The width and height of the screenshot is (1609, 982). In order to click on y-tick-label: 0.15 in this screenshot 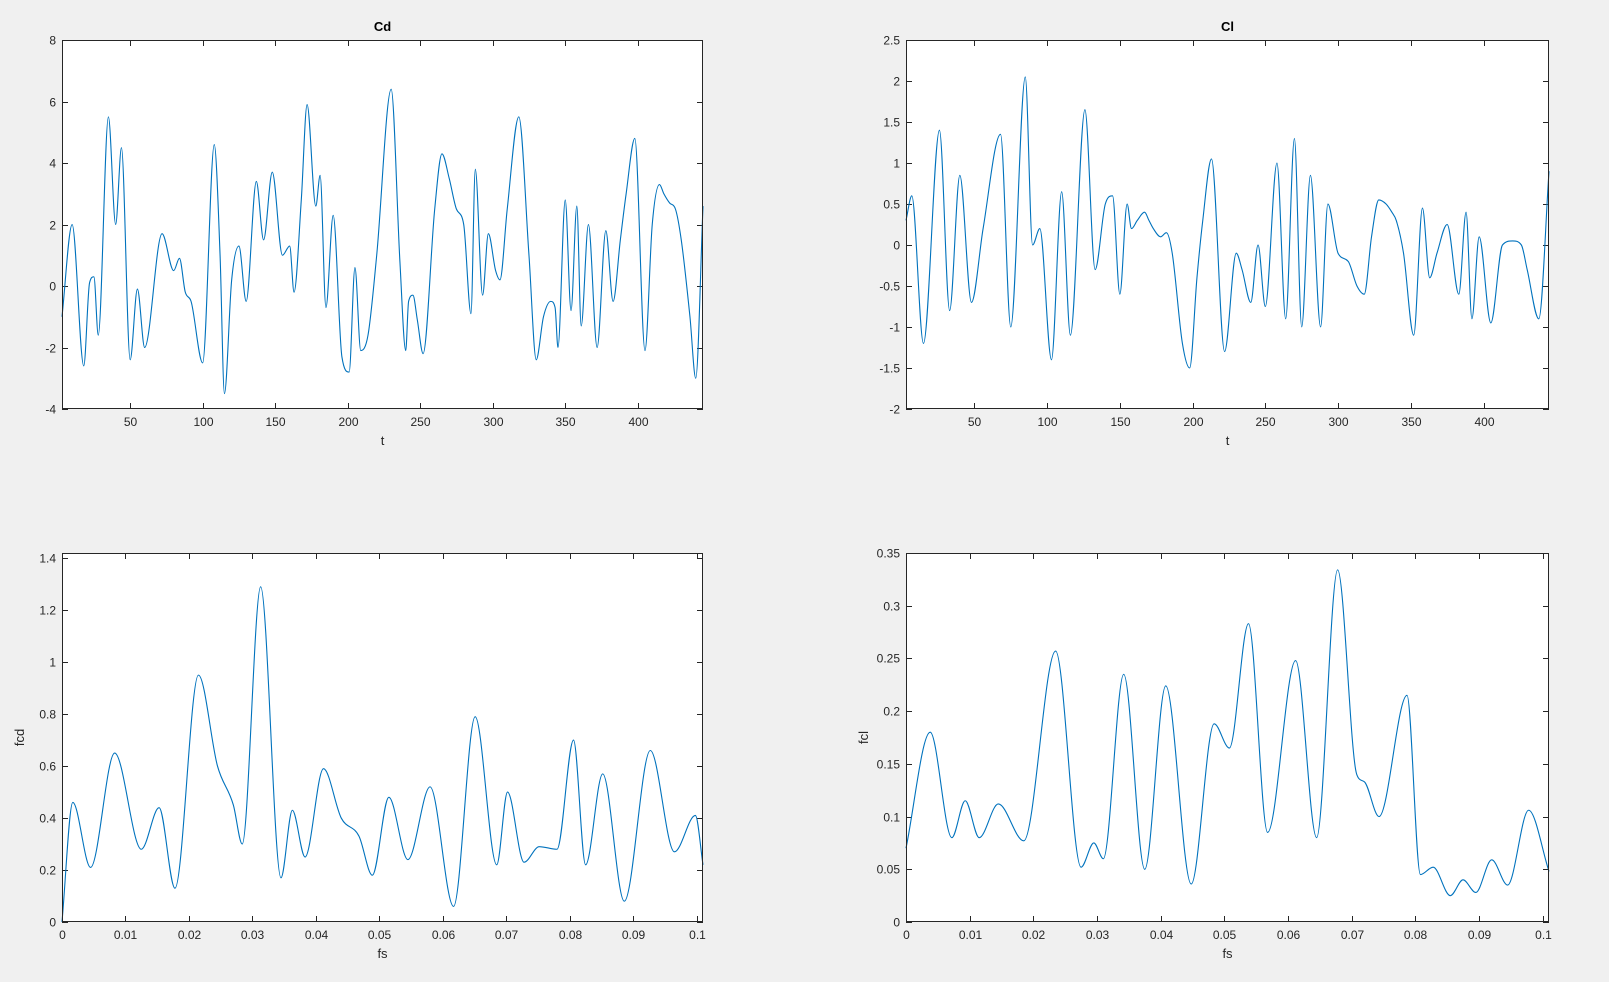, I will do `click(889, 765)`.